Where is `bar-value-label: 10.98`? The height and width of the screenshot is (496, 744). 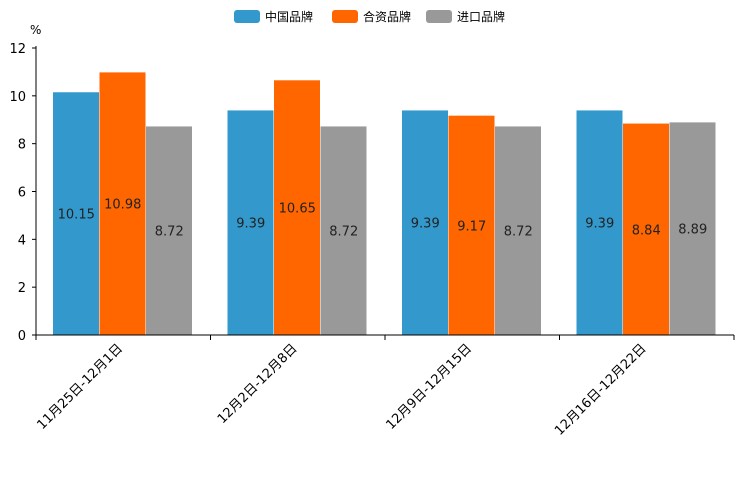
bar-value-label: 10.98 is located at coordinates (122, 205).